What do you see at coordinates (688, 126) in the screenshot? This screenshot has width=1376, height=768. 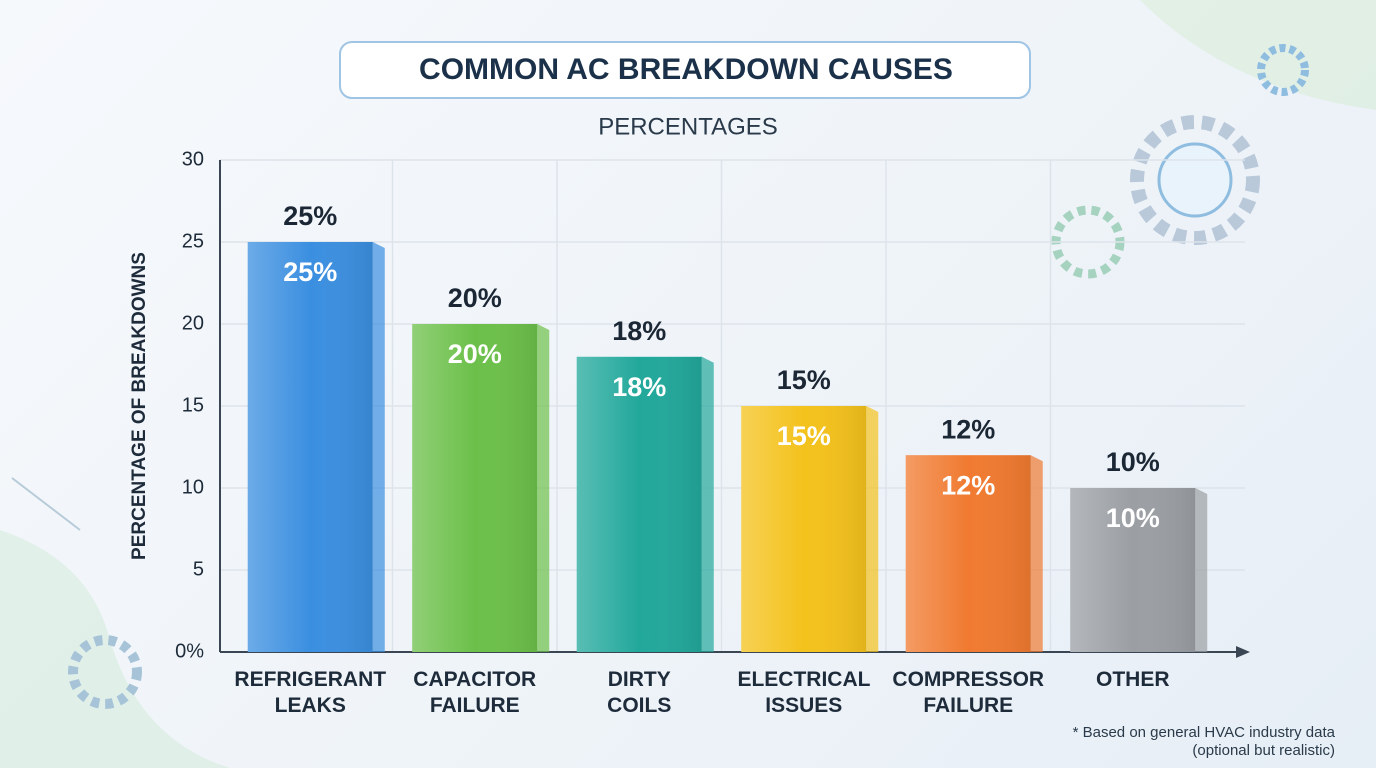 I see `chart-subtitle: PERCENTAGES` at bounding box center [688, 126].